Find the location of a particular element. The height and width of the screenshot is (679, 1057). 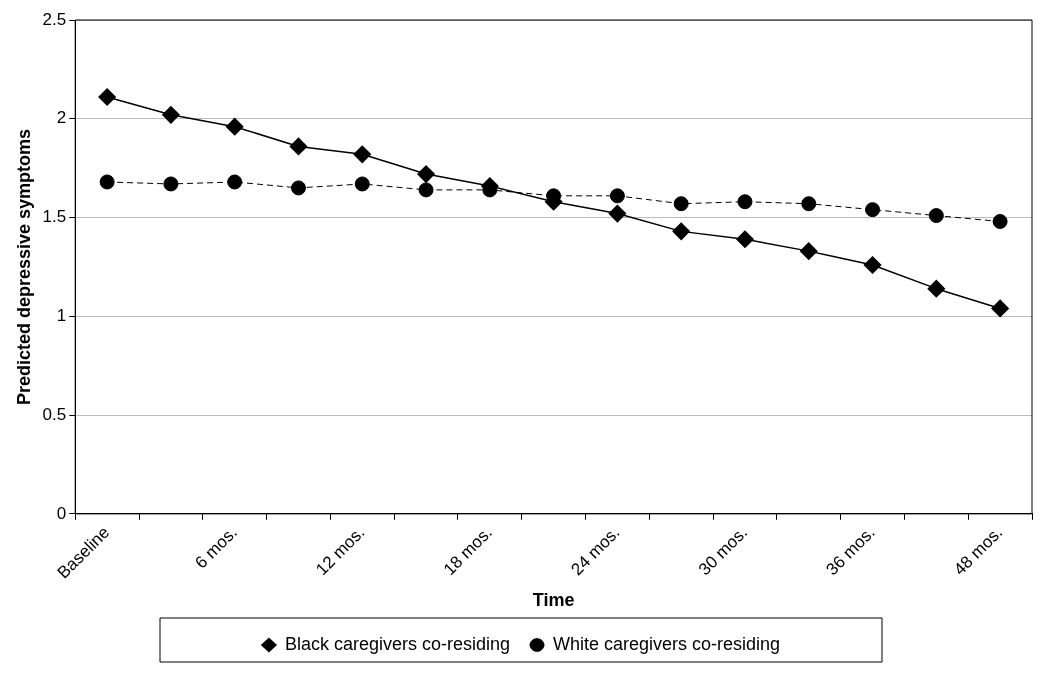

y-tick-label: 0.5 is located at coordinates (54, 414).